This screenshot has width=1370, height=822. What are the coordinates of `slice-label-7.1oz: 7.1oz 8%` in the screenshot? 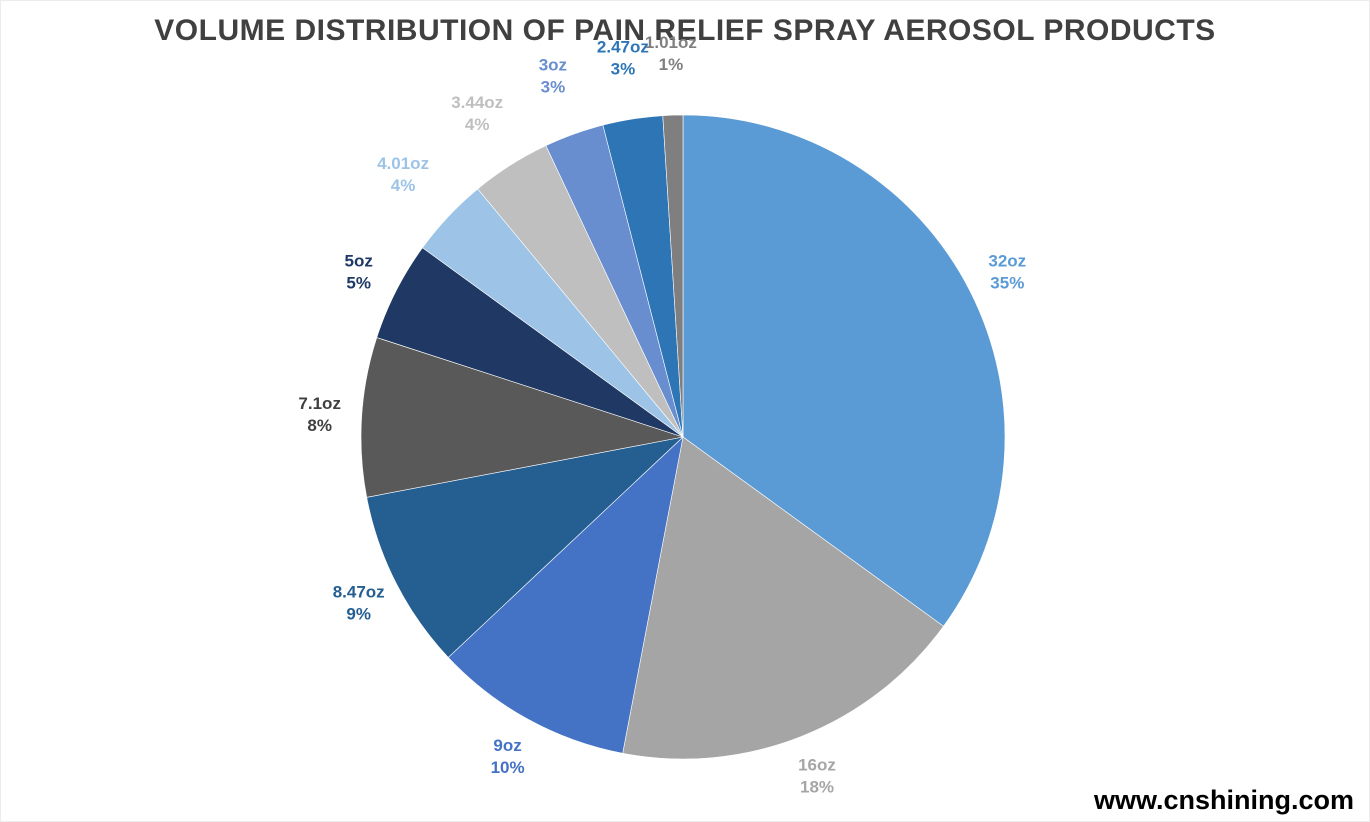 It's located at (319, 414).